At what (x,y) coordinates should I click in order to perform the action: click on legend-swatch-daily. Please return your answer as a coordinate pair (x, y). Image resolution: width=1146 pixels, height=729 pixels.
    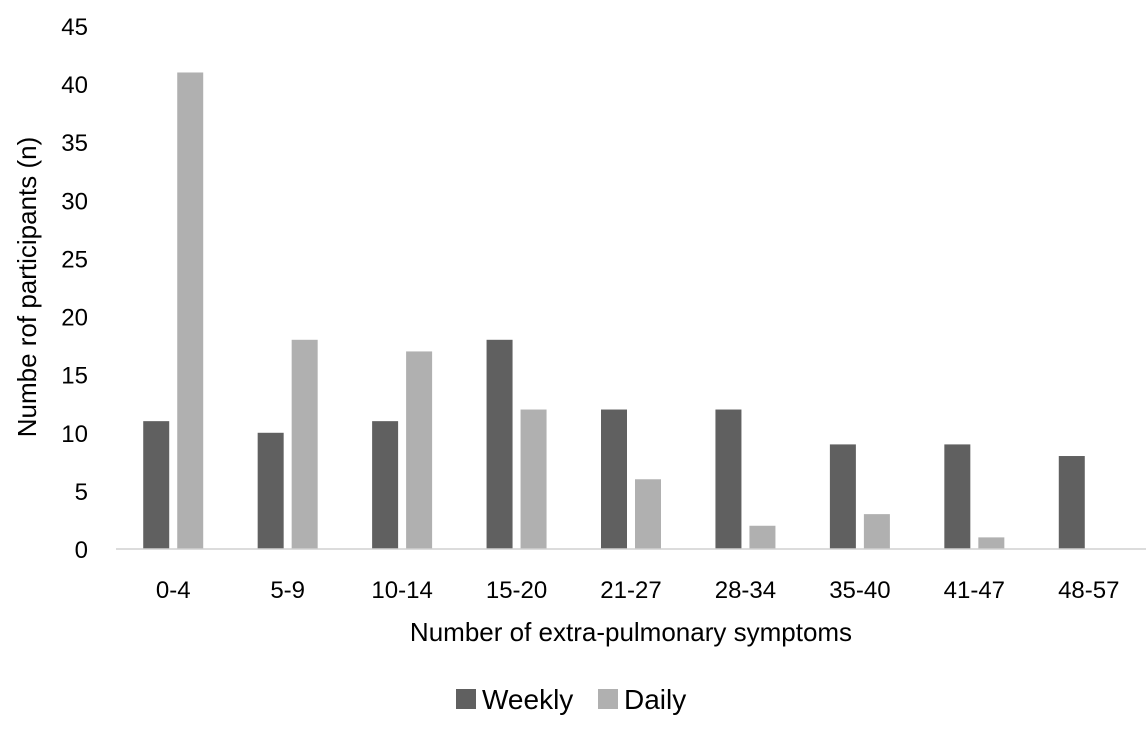
    Looking at the image, I should click on (608, 699).